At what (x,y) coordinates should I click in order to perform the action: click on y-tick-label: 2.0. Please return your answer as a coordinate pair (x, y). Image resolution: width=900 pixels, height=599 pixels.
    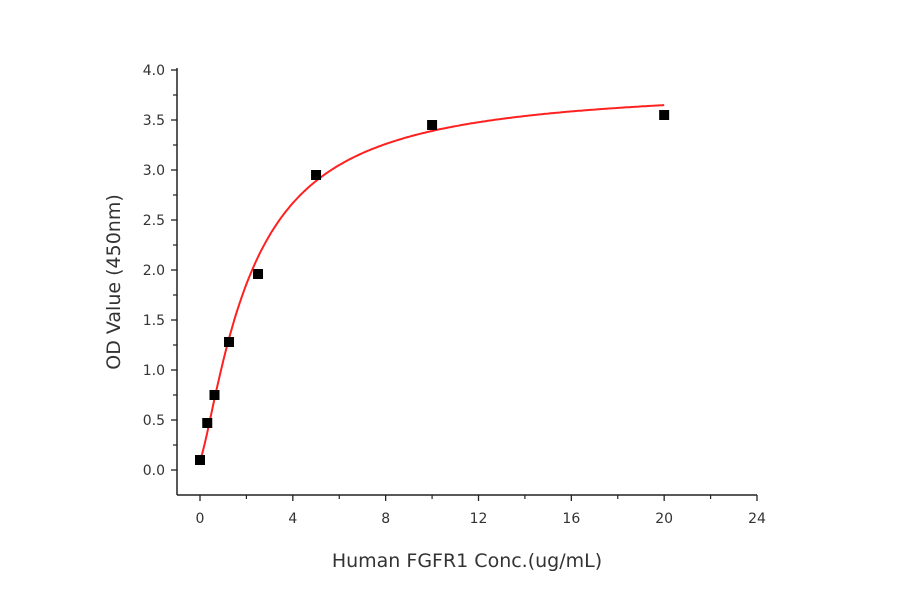
    Looking at the image, I should click on (154, 271).